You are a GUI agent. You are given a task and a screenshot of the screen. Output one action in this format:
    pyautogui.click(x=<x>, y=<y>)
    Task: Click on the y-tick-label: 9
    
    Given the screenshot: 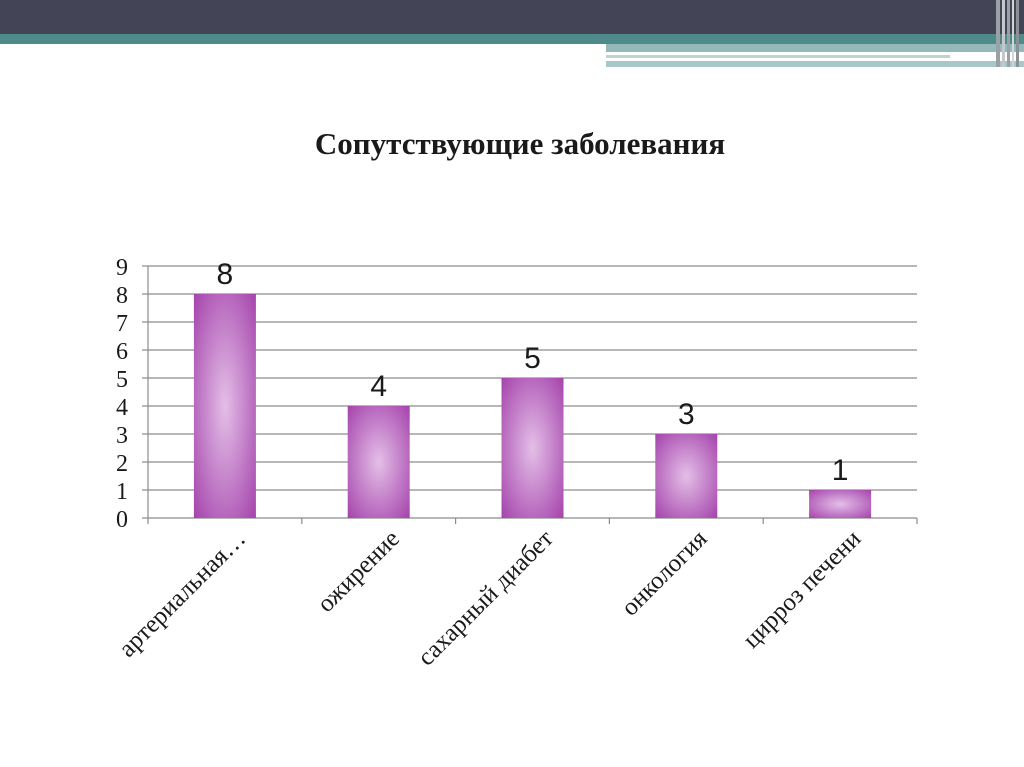 What is the action you would take?
    pyautogui.click(x=122, y=268)
    